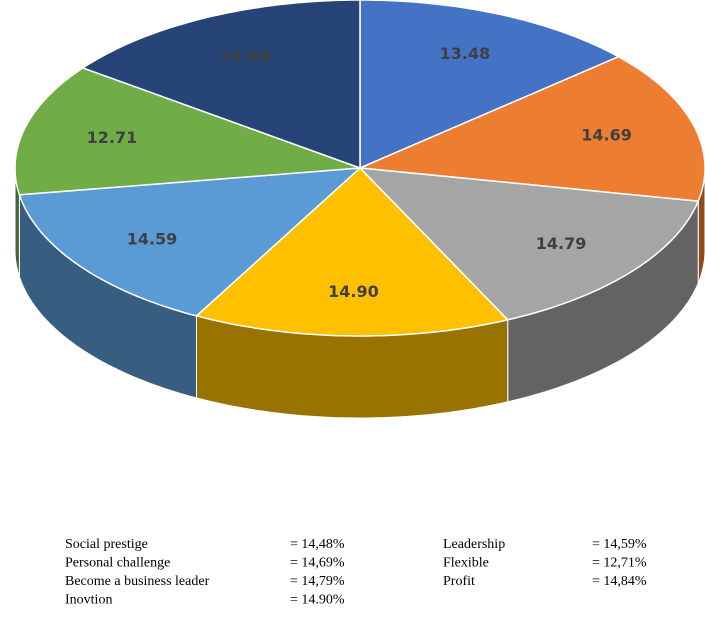 This screenshot has height=619, width=705. What do you see at coordinates (137, 581) in the screenshot?
I see `note-name: Become a business leader` at bounding box center [137, 581].